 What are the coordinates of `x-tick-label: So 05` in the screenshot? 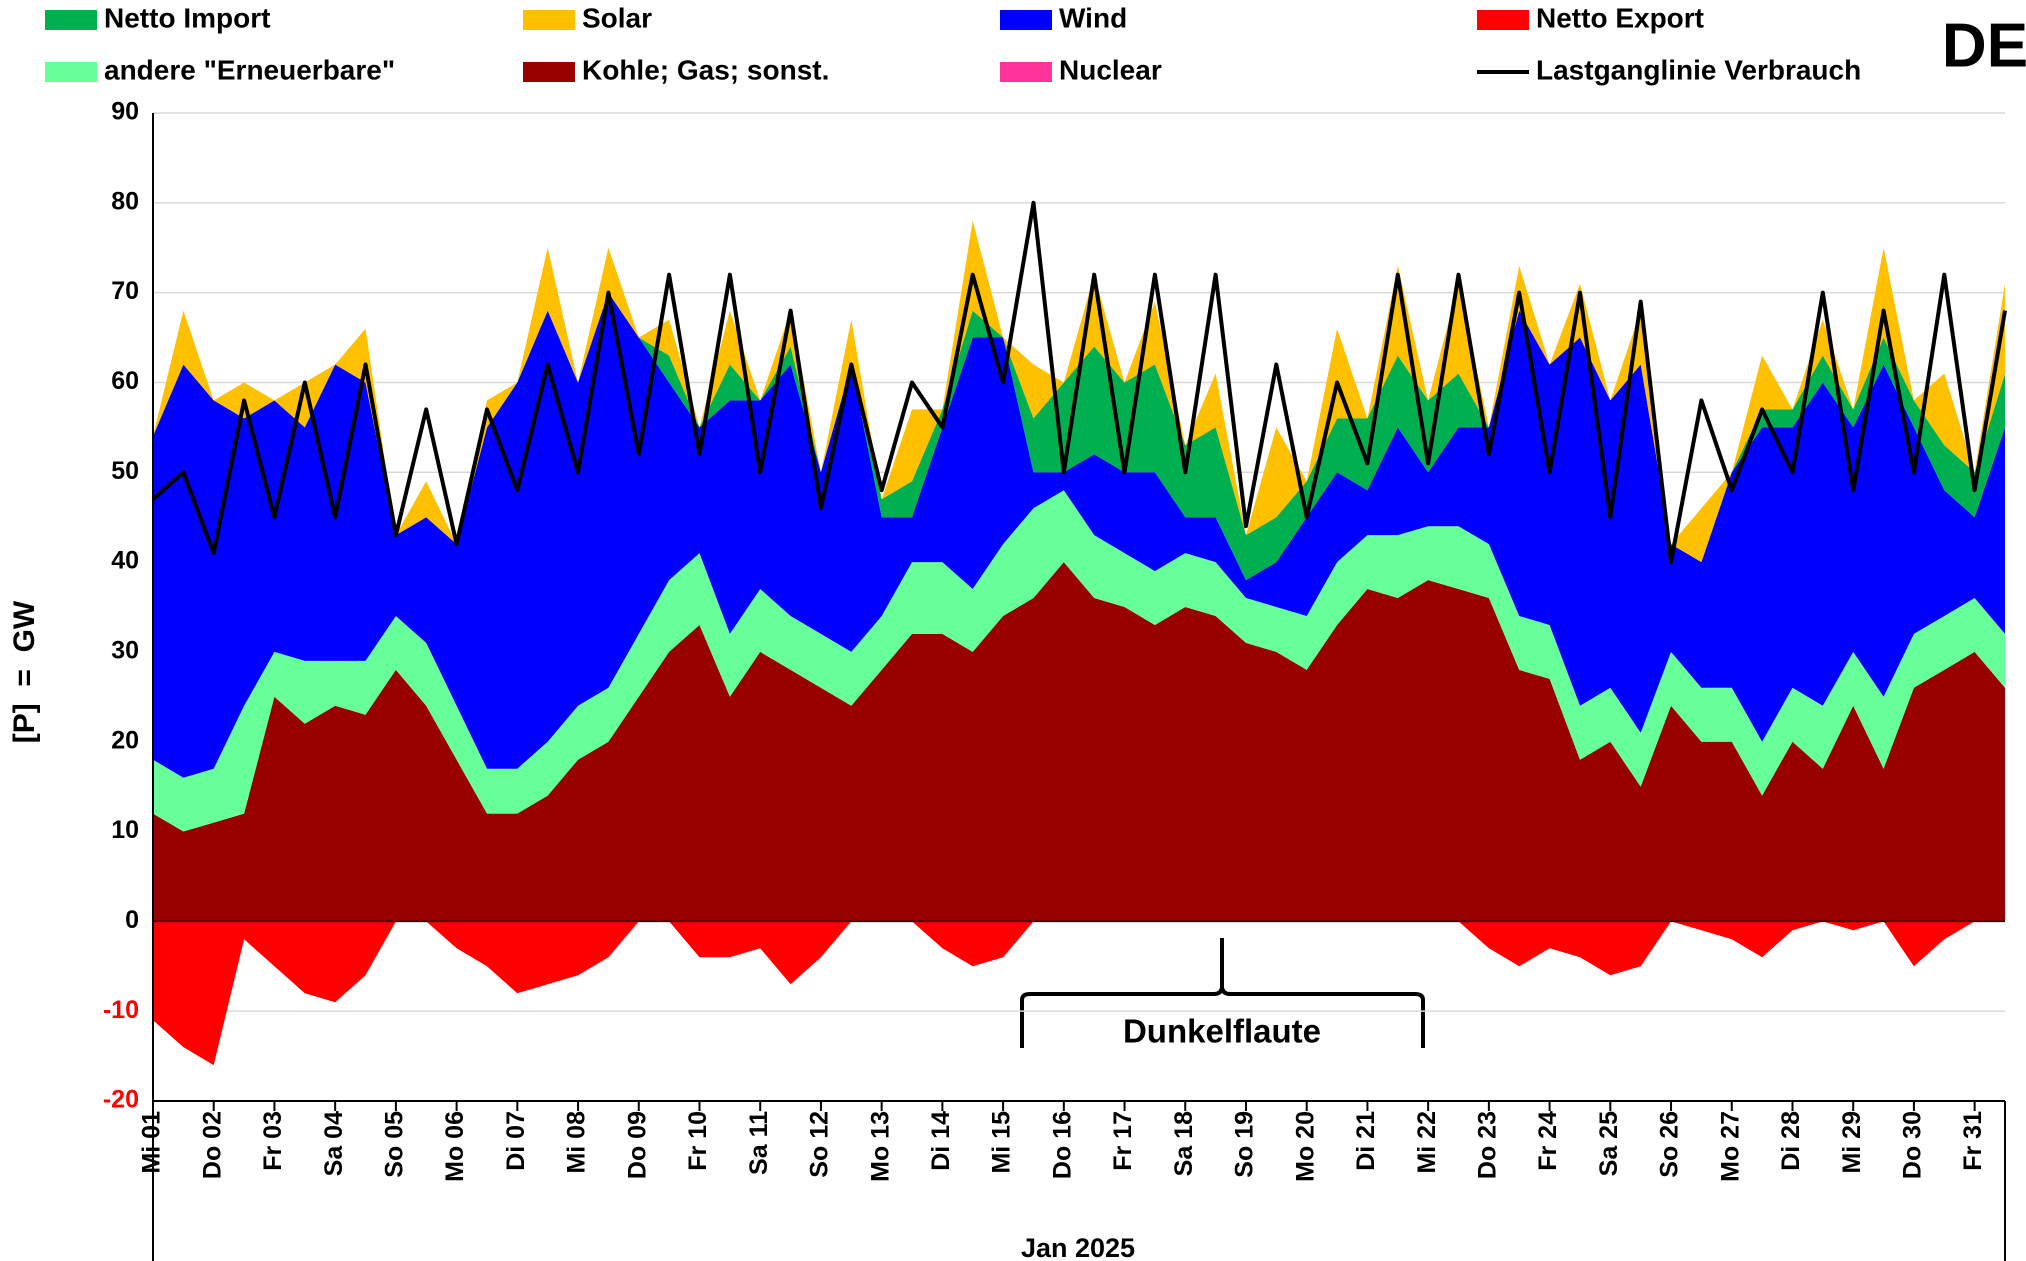 It's located at (394, 1144).